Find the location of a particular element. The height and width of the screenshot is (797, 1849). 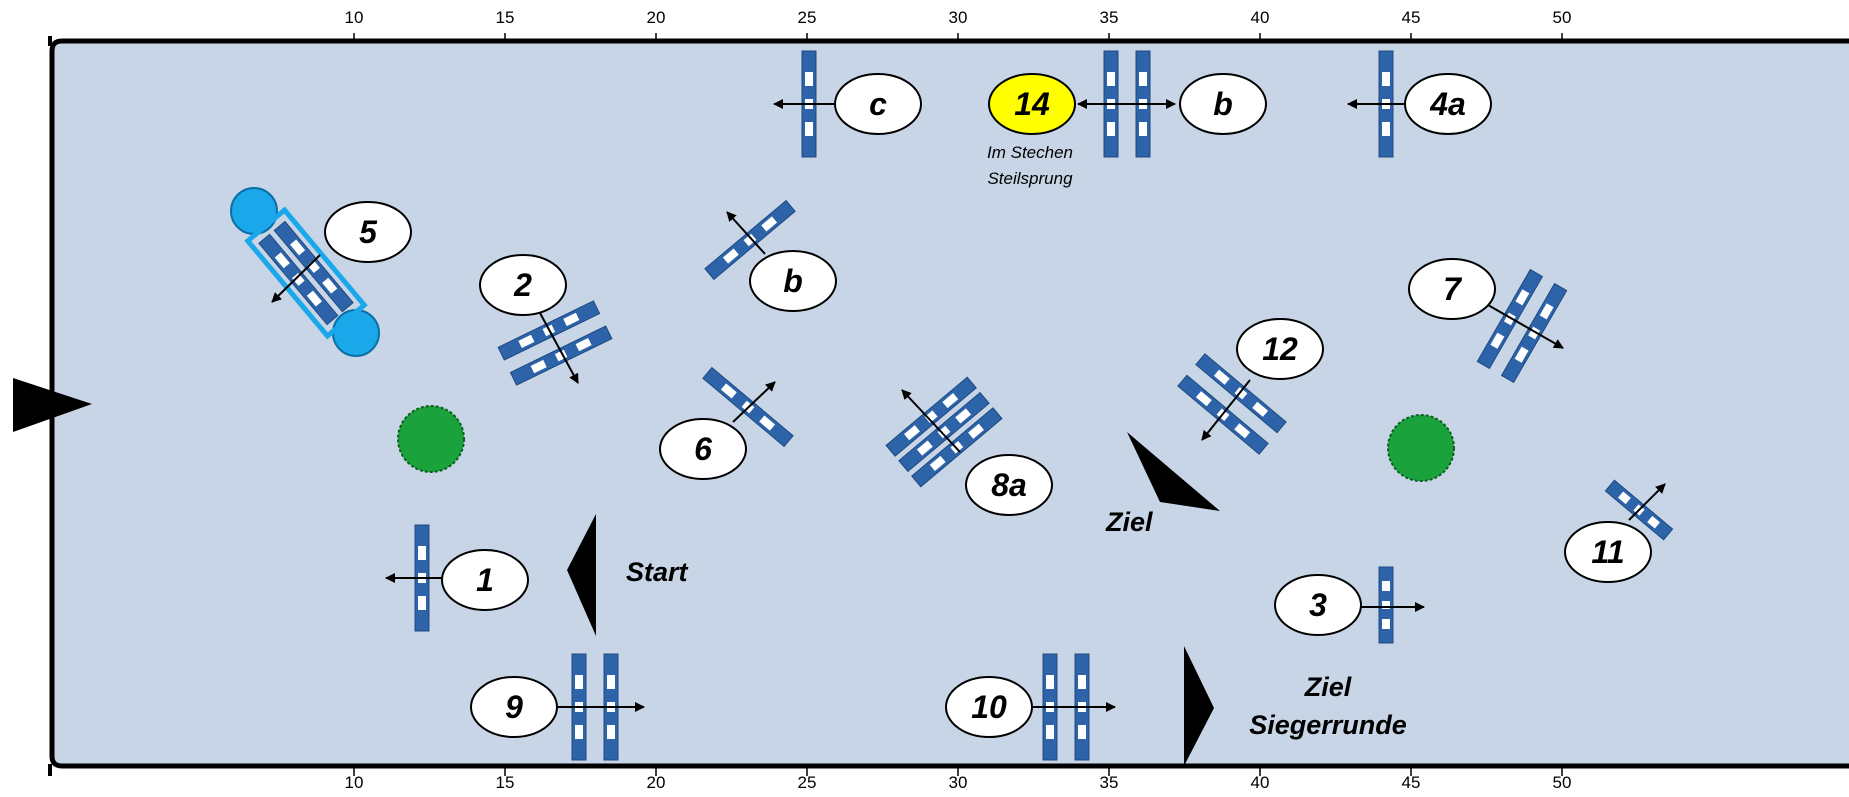

bottom-scale: 10 15 20 25 30 35 40 45 50 is located at coordinates (958, 780).